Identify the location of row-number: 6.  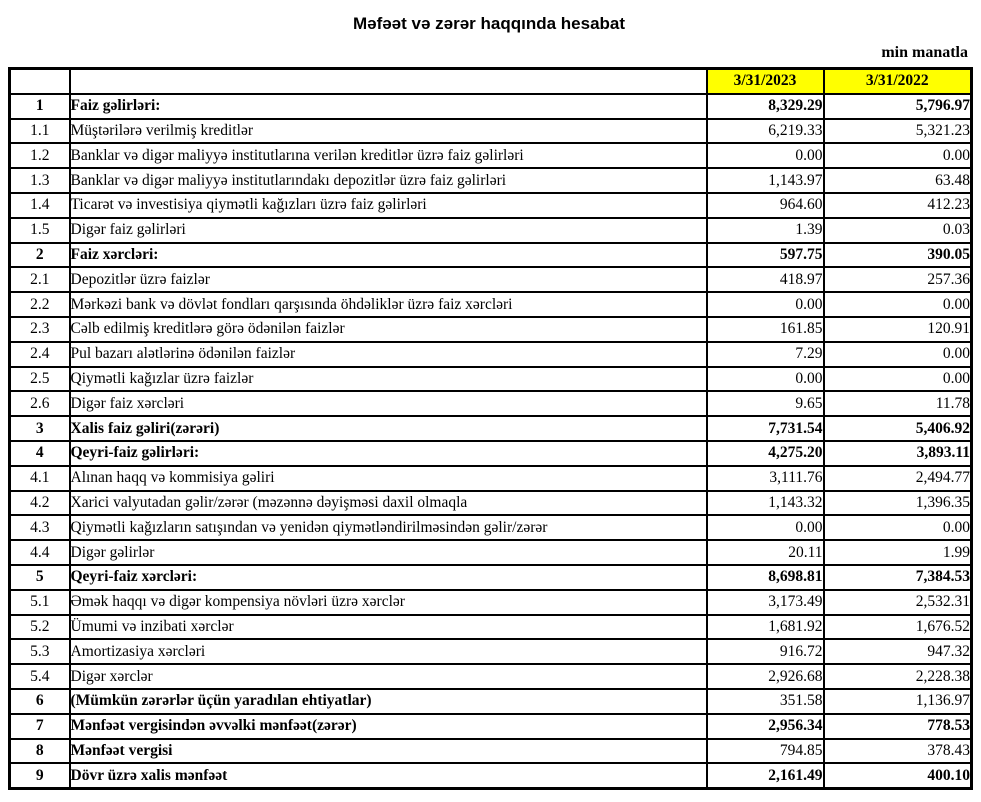
(39, 701).